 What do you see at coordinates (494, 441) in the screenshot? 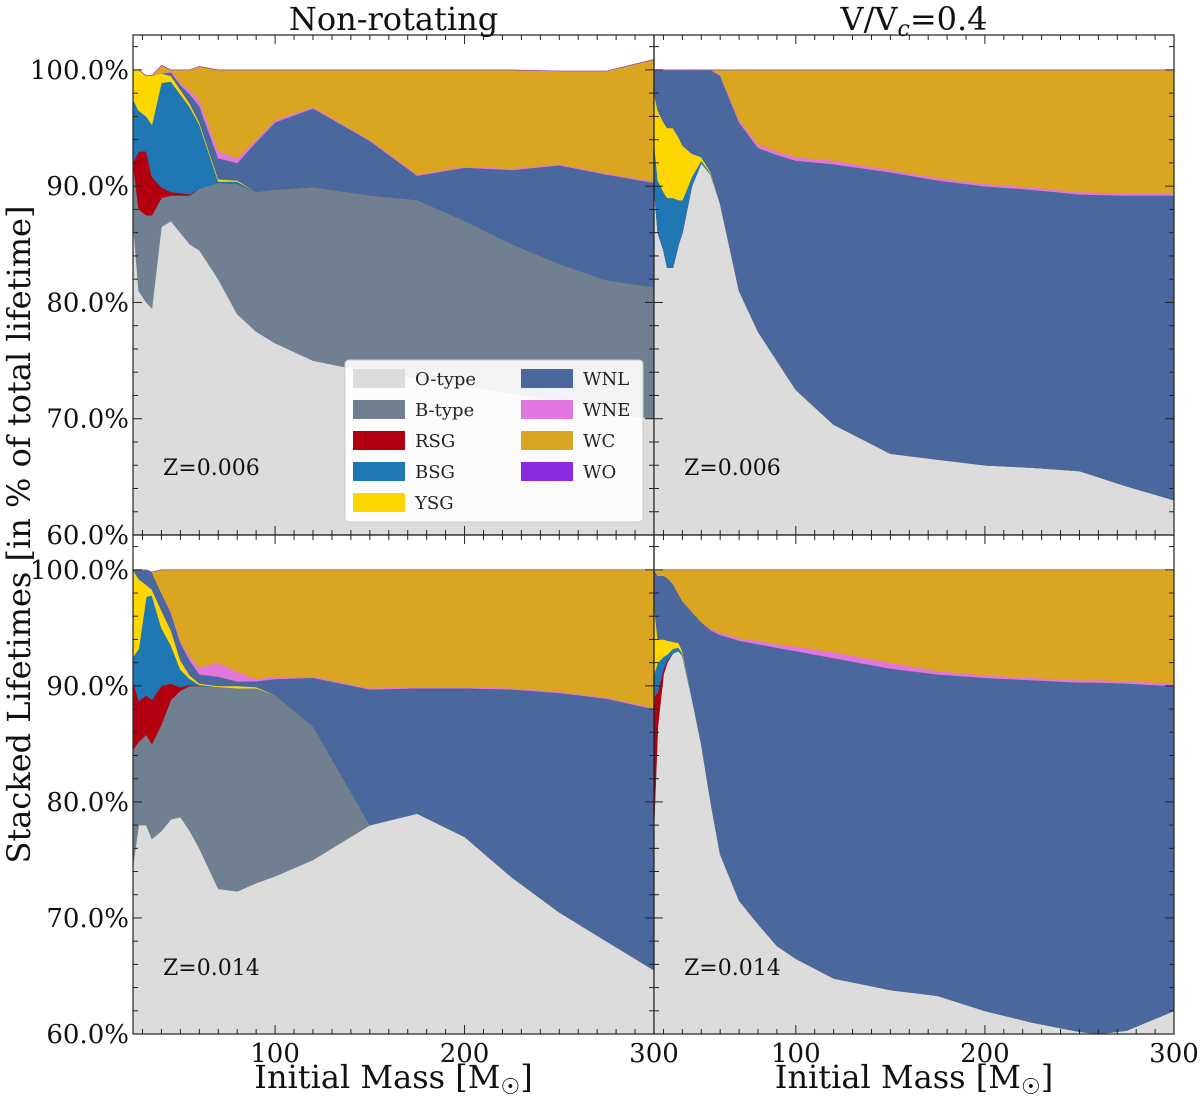
I see `legend: O-type B-type RSG BSG YSG WNL WNE WC WO` at bounding box center [494, 441].